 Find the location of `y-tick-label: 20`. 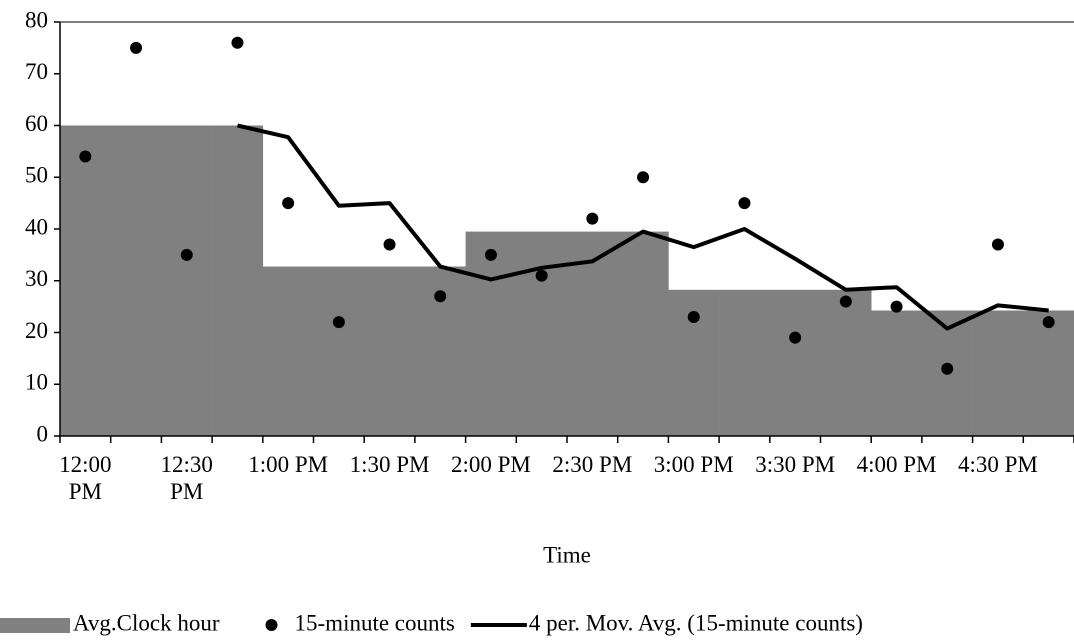

y-tick-label: 20 is located at coordinates (36, 330).